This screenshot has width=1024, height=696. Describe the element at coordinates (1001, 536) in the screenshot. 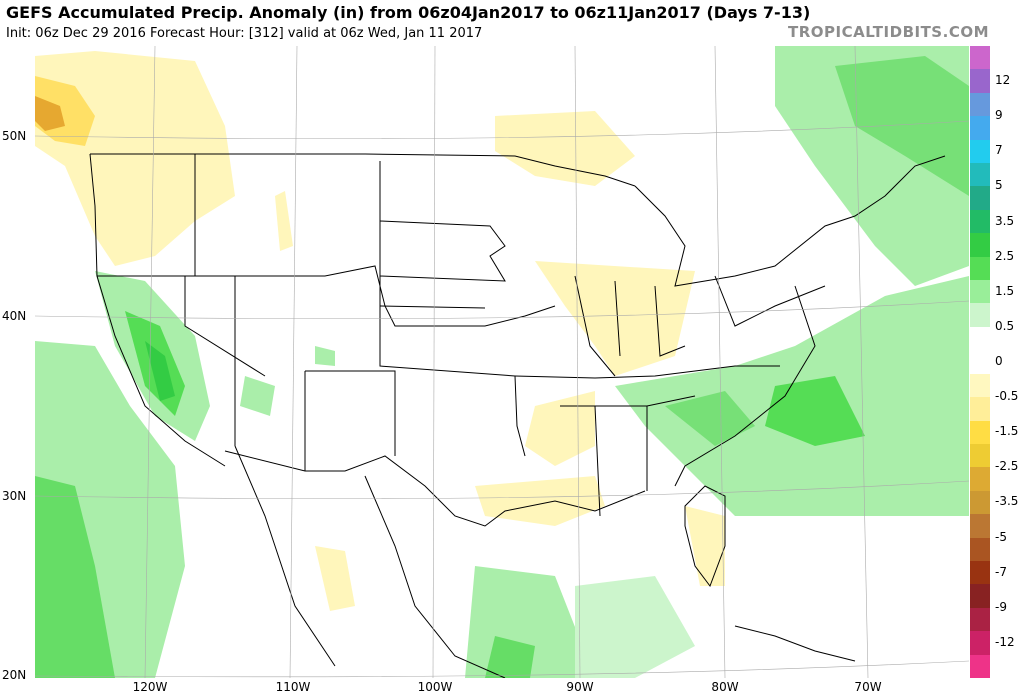

I see `colorbar-label: -5` at that location.